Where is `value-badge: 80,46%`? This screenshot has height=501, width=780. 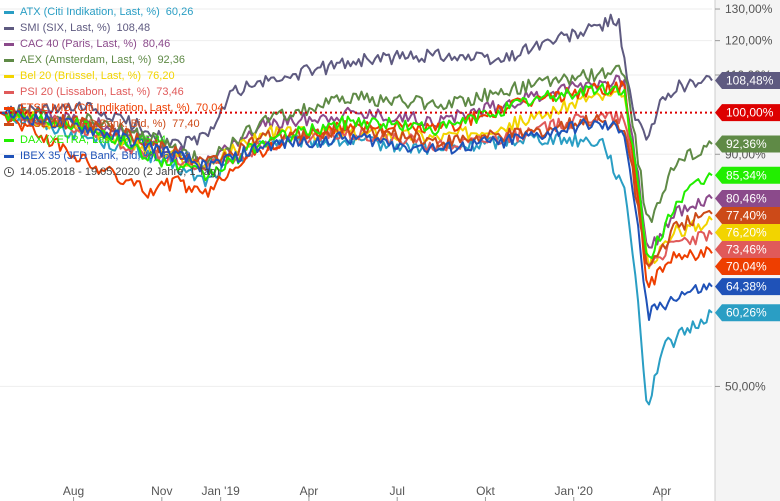
value-badge: 80,46% is located at coordinates (747, 199).